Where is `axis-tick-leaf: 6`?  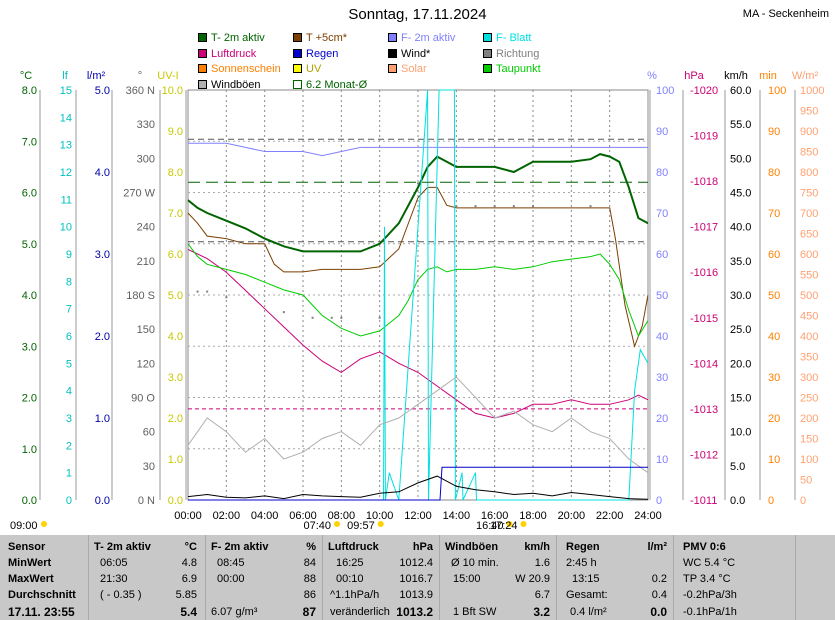
axis-tick-leaf: 6 is located at coordinates (69, 337).